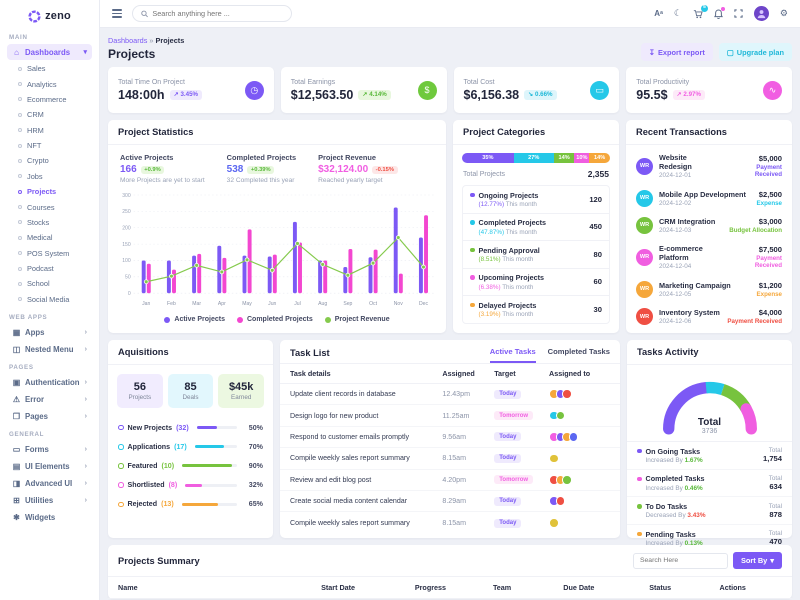 This screenshot has height=600, width=800. I want to click on sidebar-item-apps: ▦ Apps ›, so click(49, 332).